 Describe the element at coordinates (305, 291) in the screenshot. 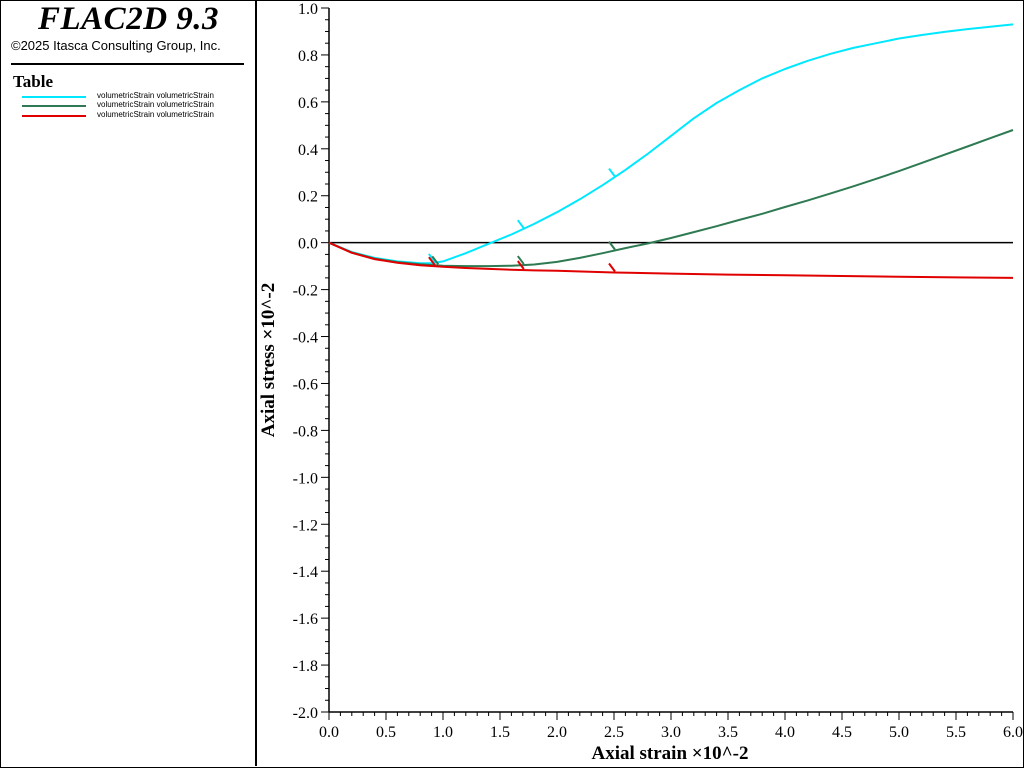

I see `y-tick-label: -0.2` at that location.